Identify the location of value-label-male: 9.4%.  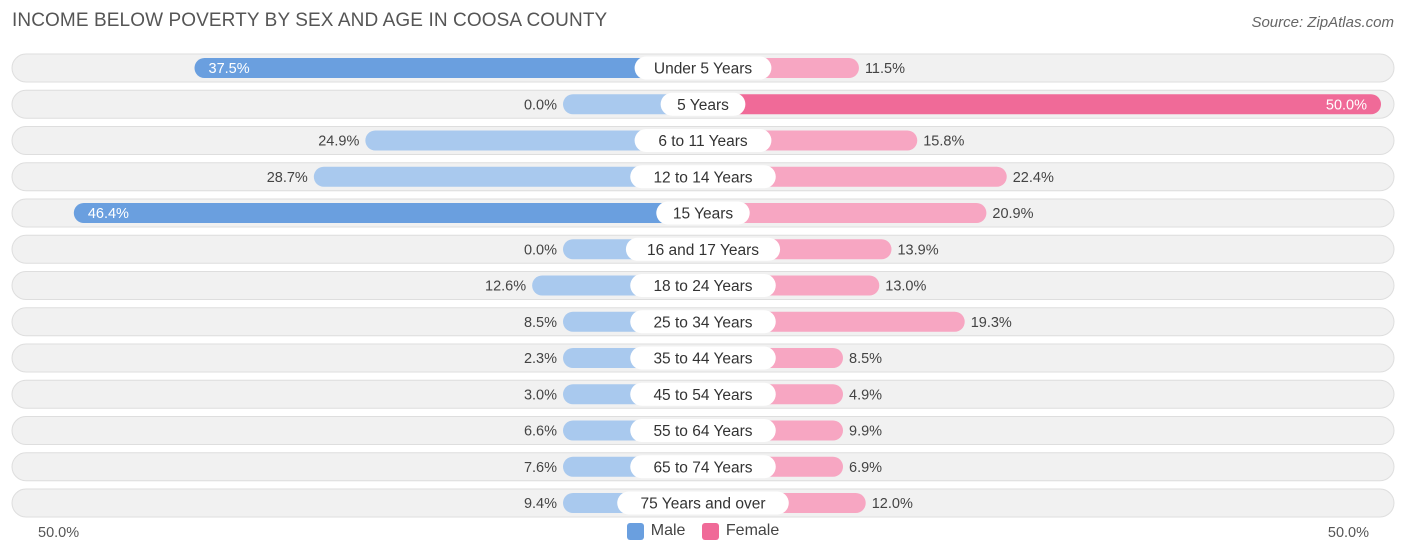
(540, 504).